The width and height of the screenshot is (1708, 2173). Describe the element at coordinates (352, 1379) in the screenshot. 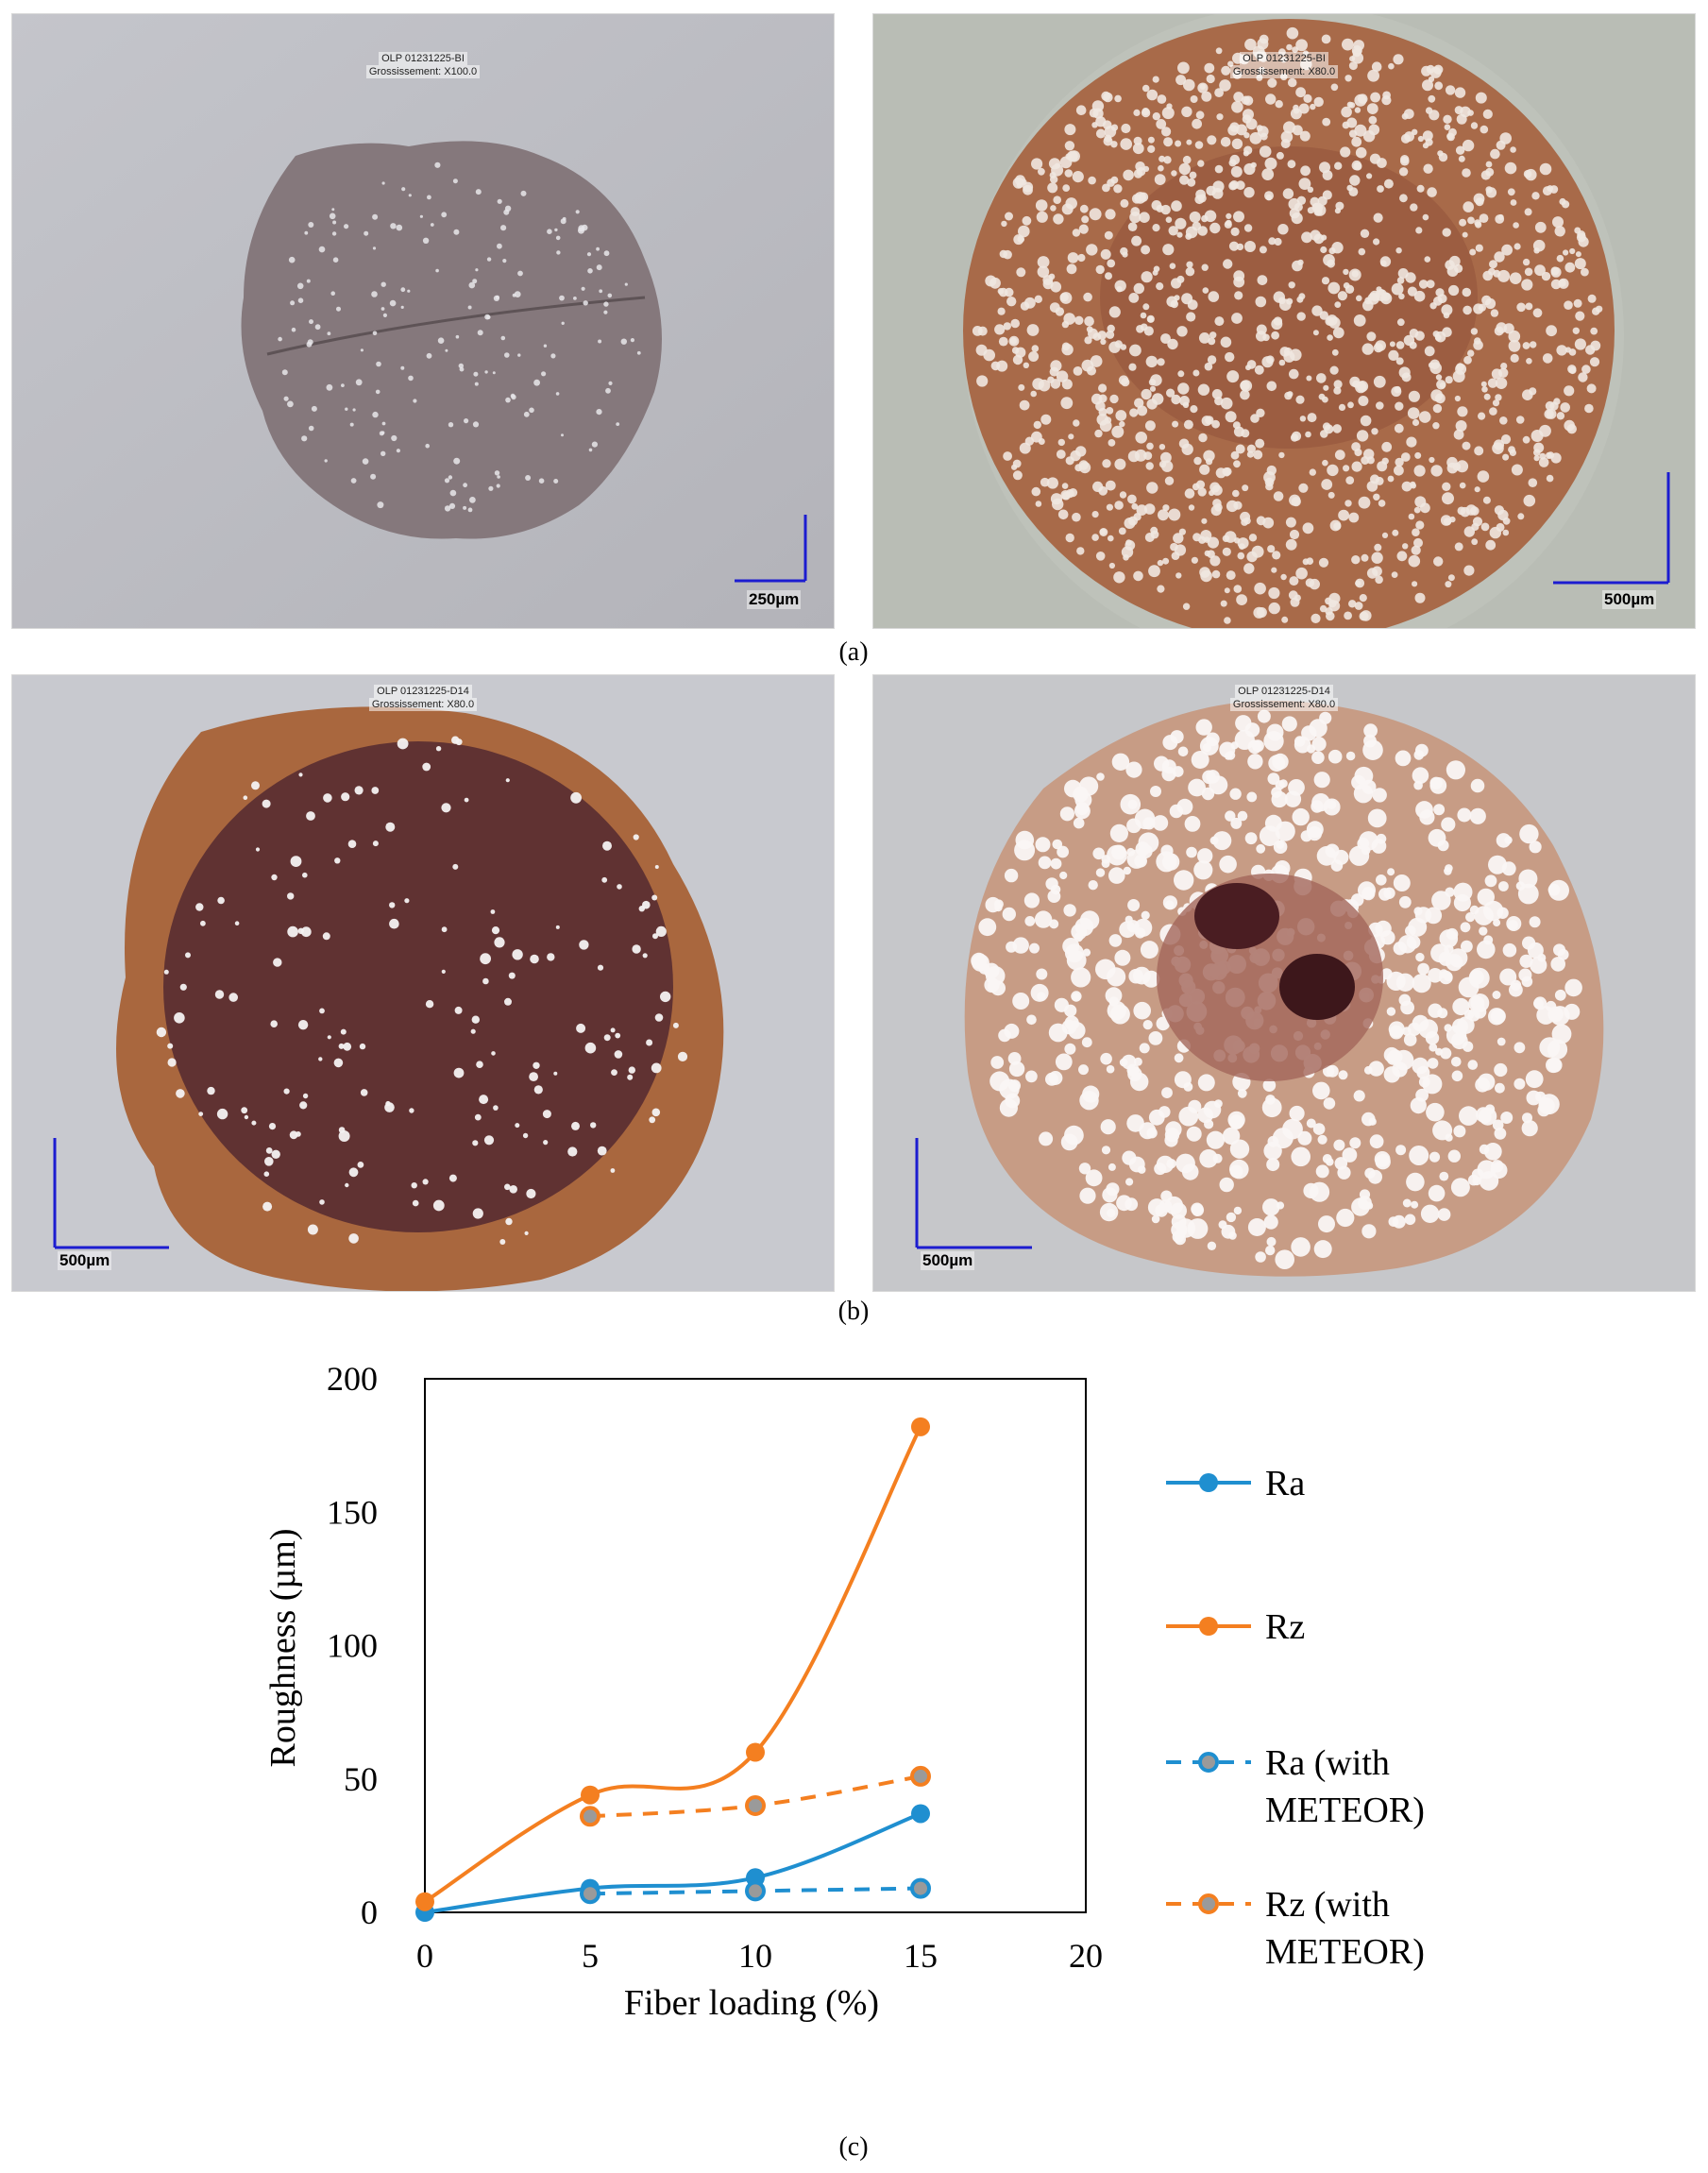

I see `y-tick-label: 200` at that location.